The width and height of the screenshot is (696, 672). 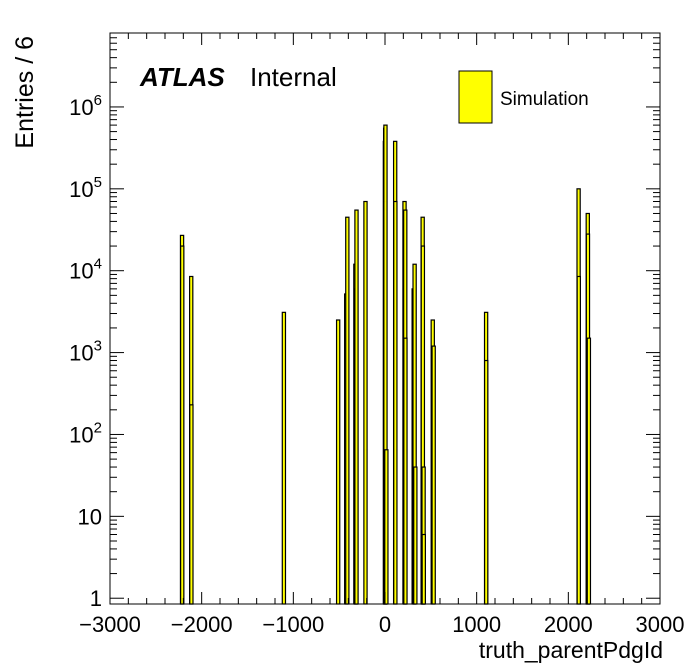 I want to click on x-tick-label: 3000, so click(x=660, y=624).